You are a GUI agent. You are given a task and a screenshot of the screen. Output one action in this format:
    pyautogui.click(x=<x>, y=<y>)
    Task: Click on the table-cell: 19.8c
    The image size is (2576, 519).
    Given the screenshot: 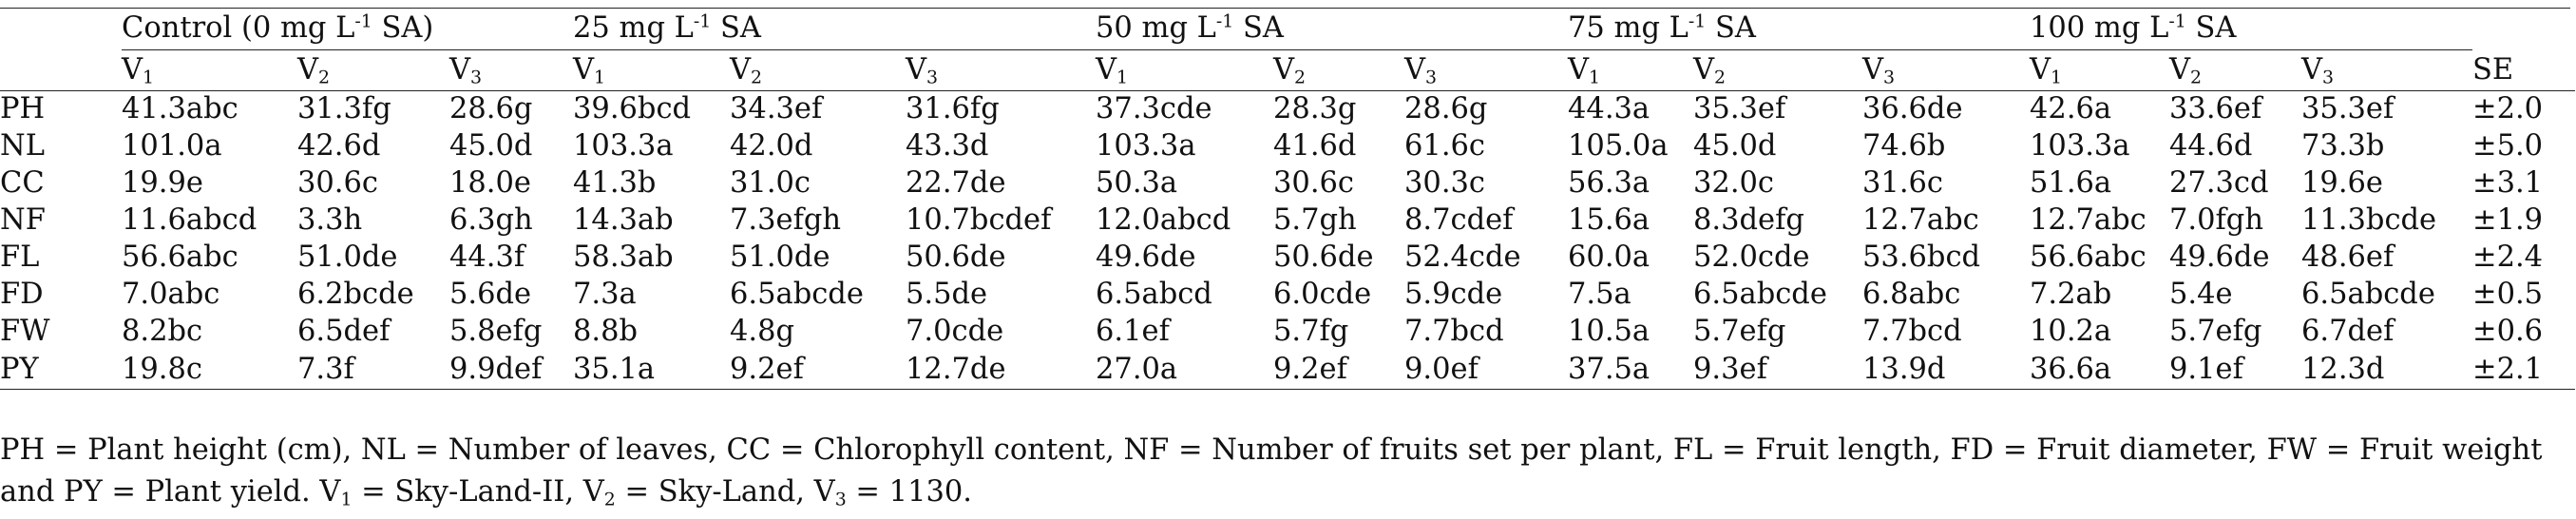 What is the action you would take?
    pyautogui.click(x=209, y=370)
    